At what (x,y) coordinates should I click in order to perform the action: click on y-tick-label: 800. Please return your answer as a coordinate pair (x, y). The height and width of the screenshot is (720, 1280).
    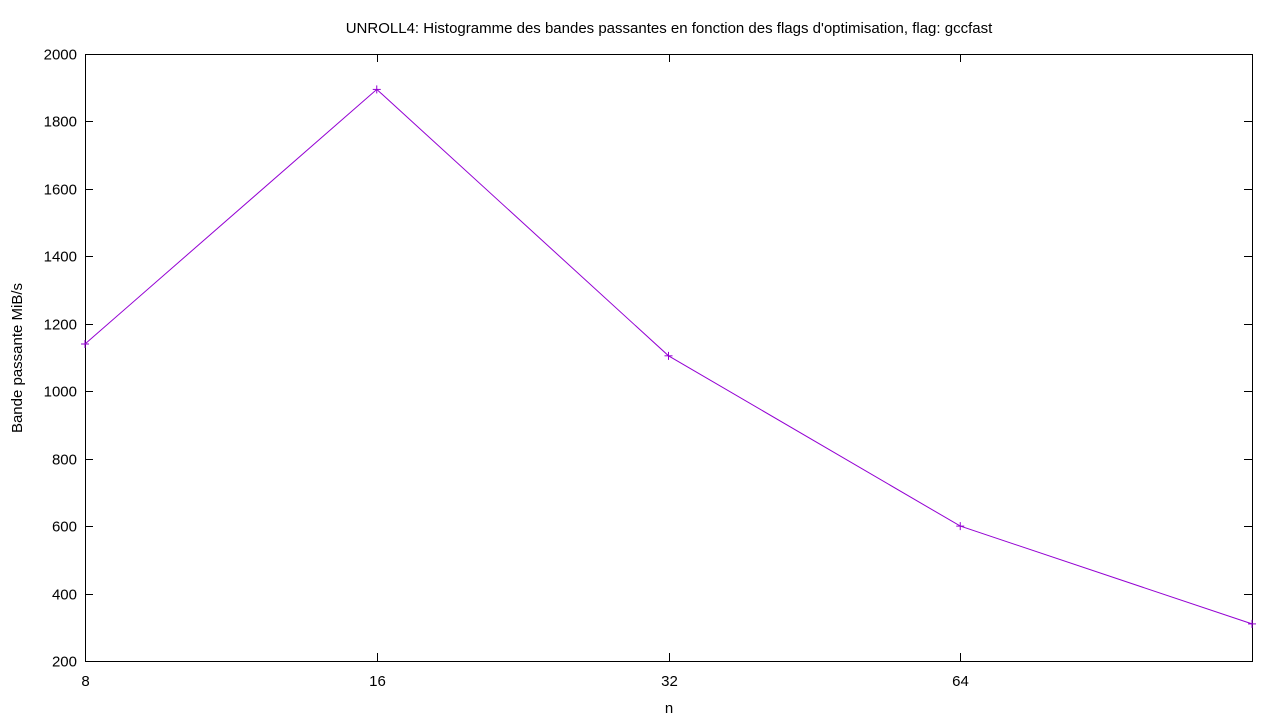
    Looking at the image, I should click on (64, 460).